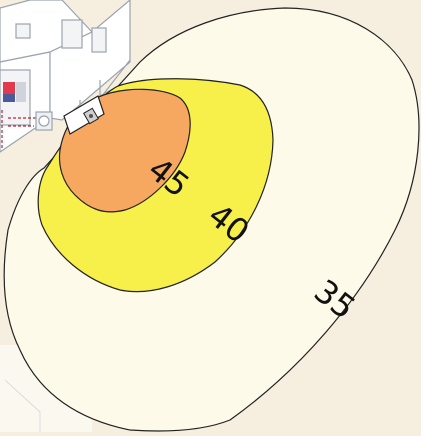 Image resolution: width=421 pixels, height=436 pixels. I want to click on house-illustration, so click(65, 76).